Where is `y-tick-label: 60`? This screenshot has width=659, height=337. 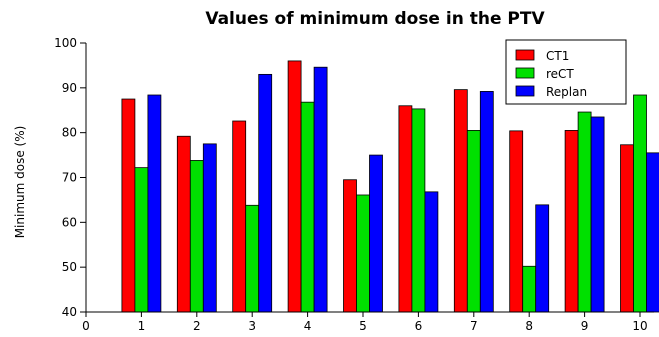
y-tick-label: 60 is located at coordinates (69, 222).